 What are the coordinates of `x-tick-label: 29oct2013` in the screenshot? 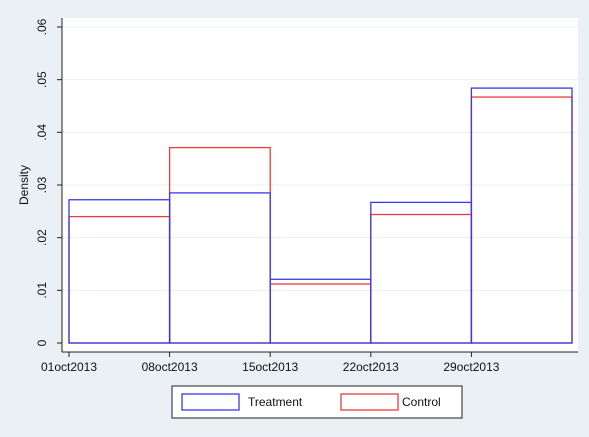 It's located at (471, 367).